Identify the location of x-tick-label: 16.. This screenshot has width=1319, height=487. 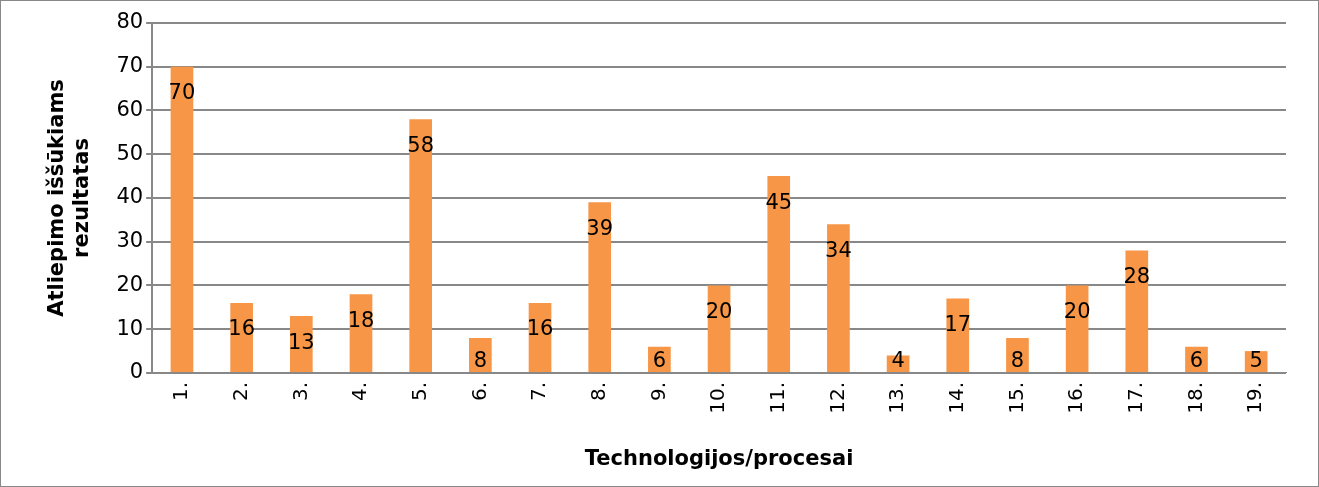
(1075, 397).